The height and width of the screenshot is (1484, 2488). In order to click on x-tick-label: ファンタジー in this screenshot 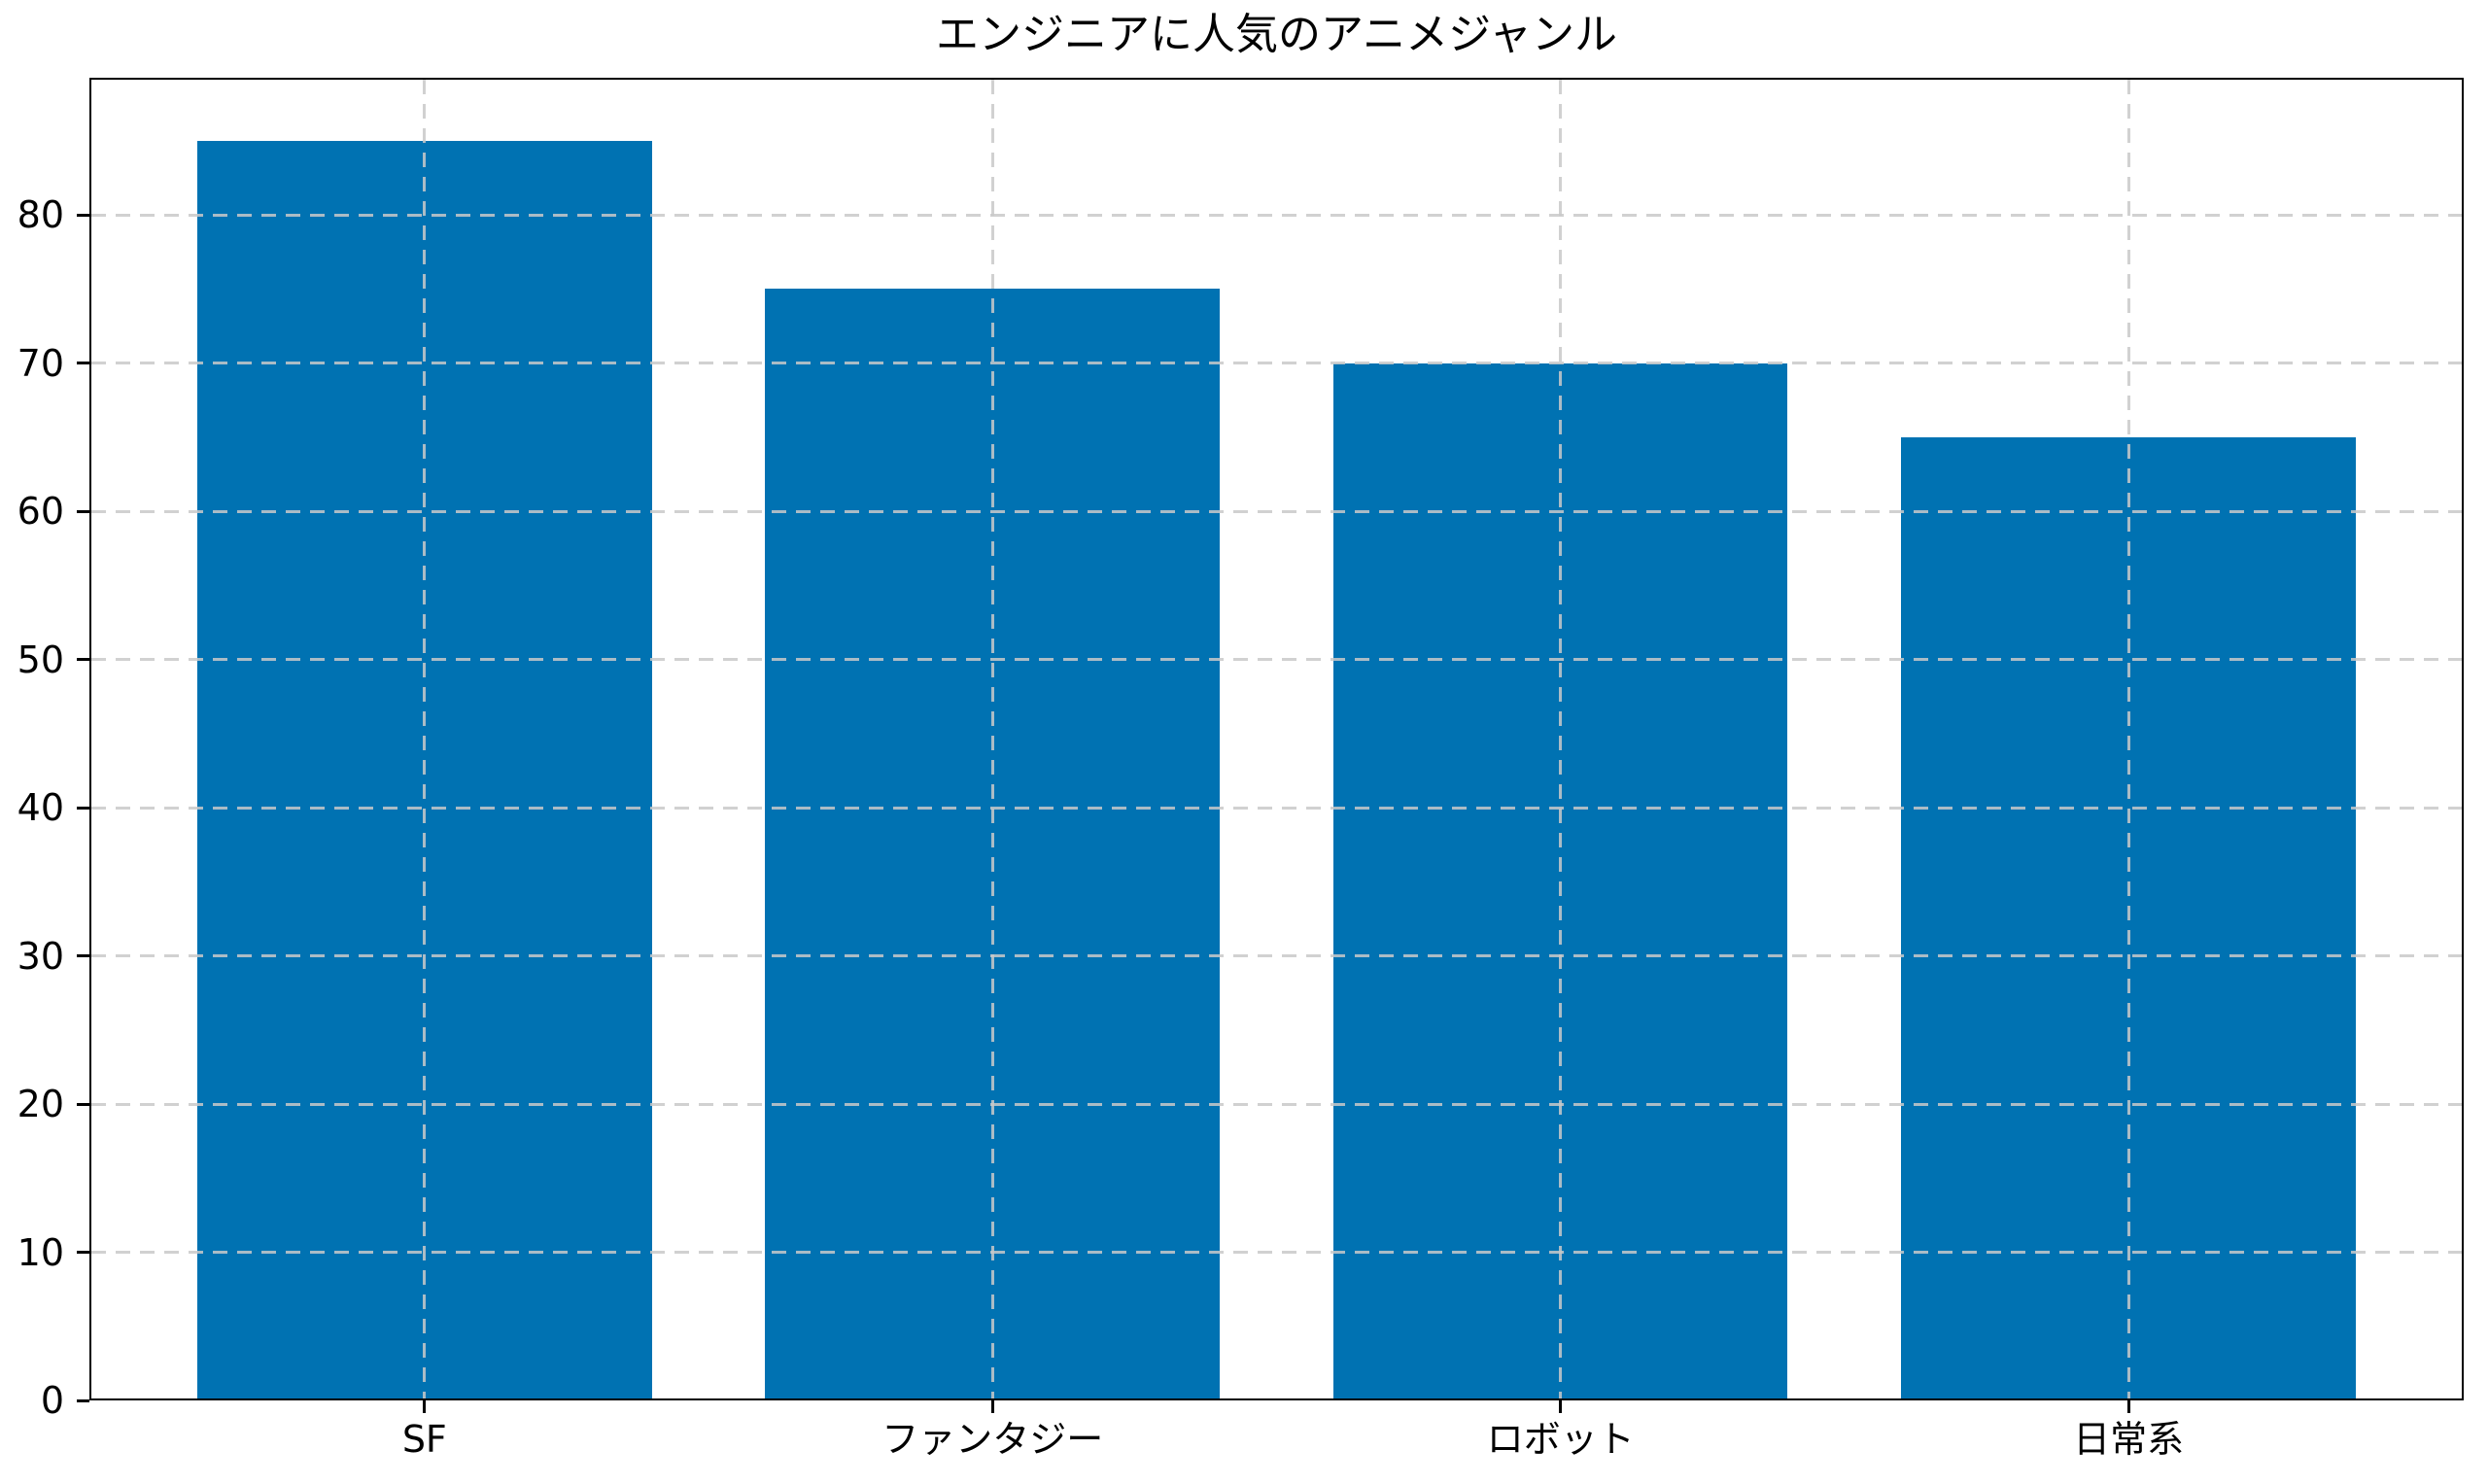, I will do `click(992, 1439)`.